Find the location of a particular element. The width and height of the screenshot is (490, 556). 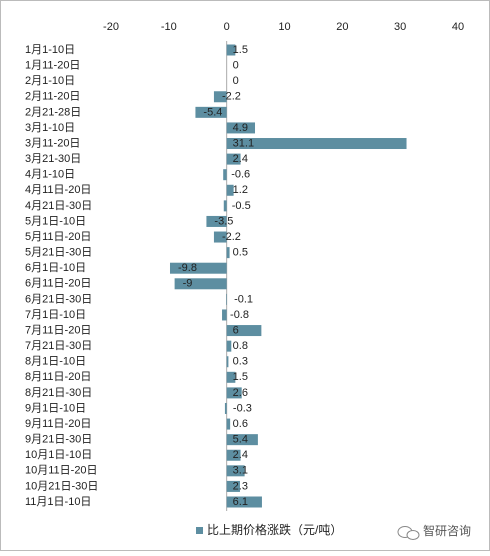

y-tick-label: 7月11日-20日 is located at coordinates (58, 330).